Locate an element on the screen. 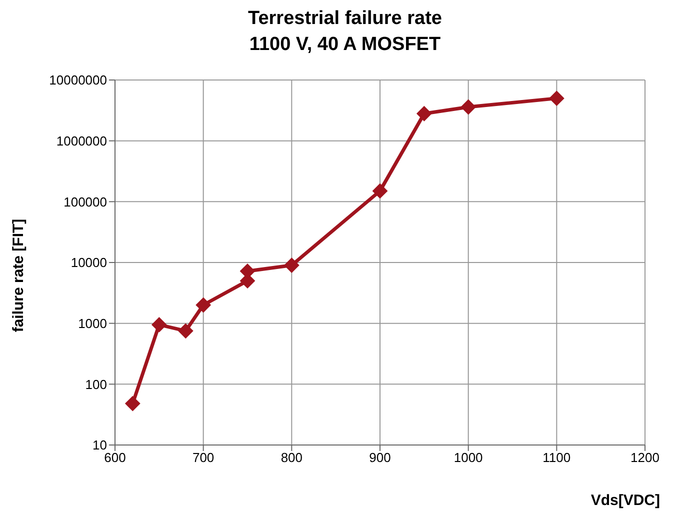 Image resolution: width=690 pixels, height=529 pixels. chart-subtitle: 1100 V, 40 A MOSFET is located at coordinates (345, 45).